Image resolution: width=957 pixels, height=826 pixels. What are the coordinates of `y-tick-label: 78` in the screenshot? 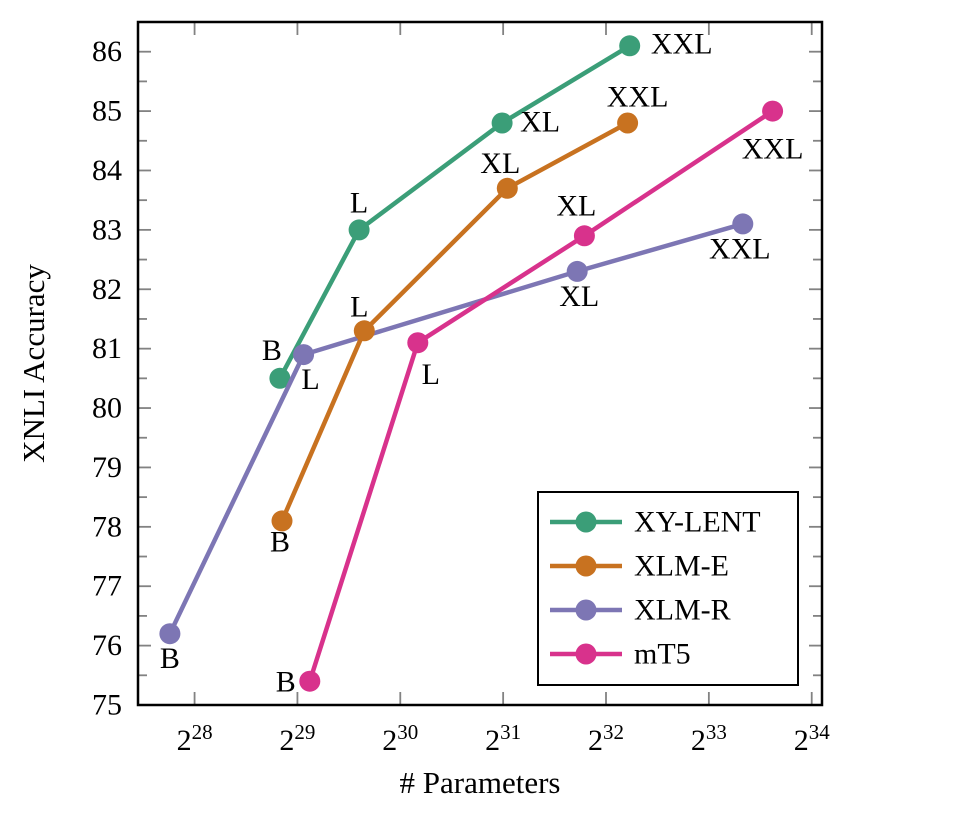 It's located at (107, 526).